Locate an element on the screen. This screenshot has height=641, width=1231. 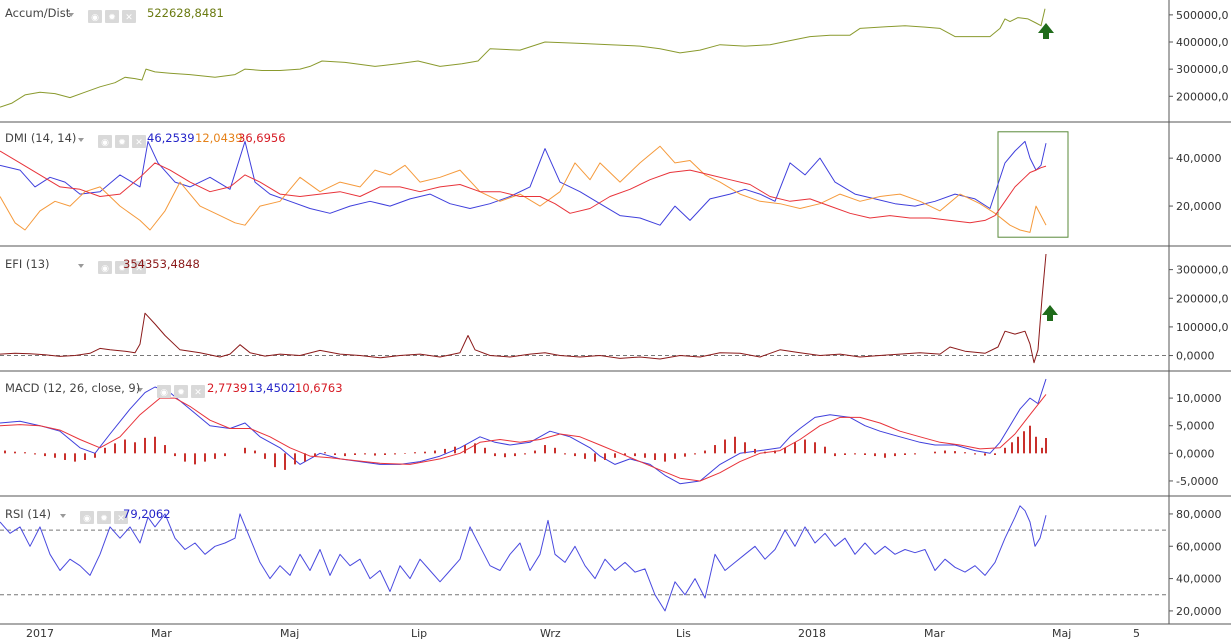
annotation-arrows is located at coordinates (1048, 172).